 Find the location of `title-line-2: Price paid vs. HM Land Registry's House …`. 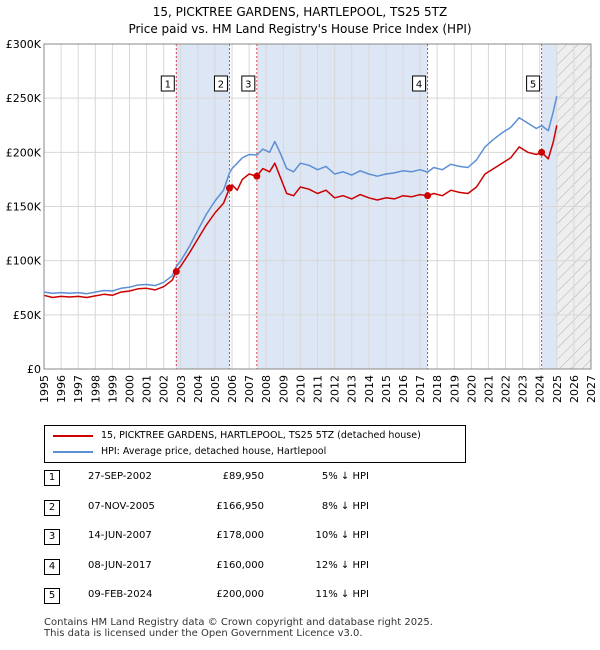

title-line-2: Price paid vs. HM Land Registry's House … is located at coordinates (300, 29).